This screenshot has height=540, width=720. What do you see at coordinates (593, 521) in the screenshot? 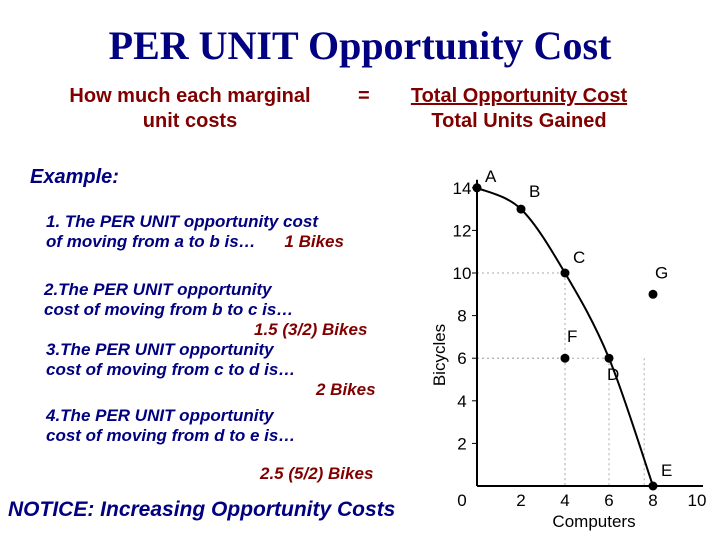
I see `x-axis-label: Computers` at bounding box center [593, 521].